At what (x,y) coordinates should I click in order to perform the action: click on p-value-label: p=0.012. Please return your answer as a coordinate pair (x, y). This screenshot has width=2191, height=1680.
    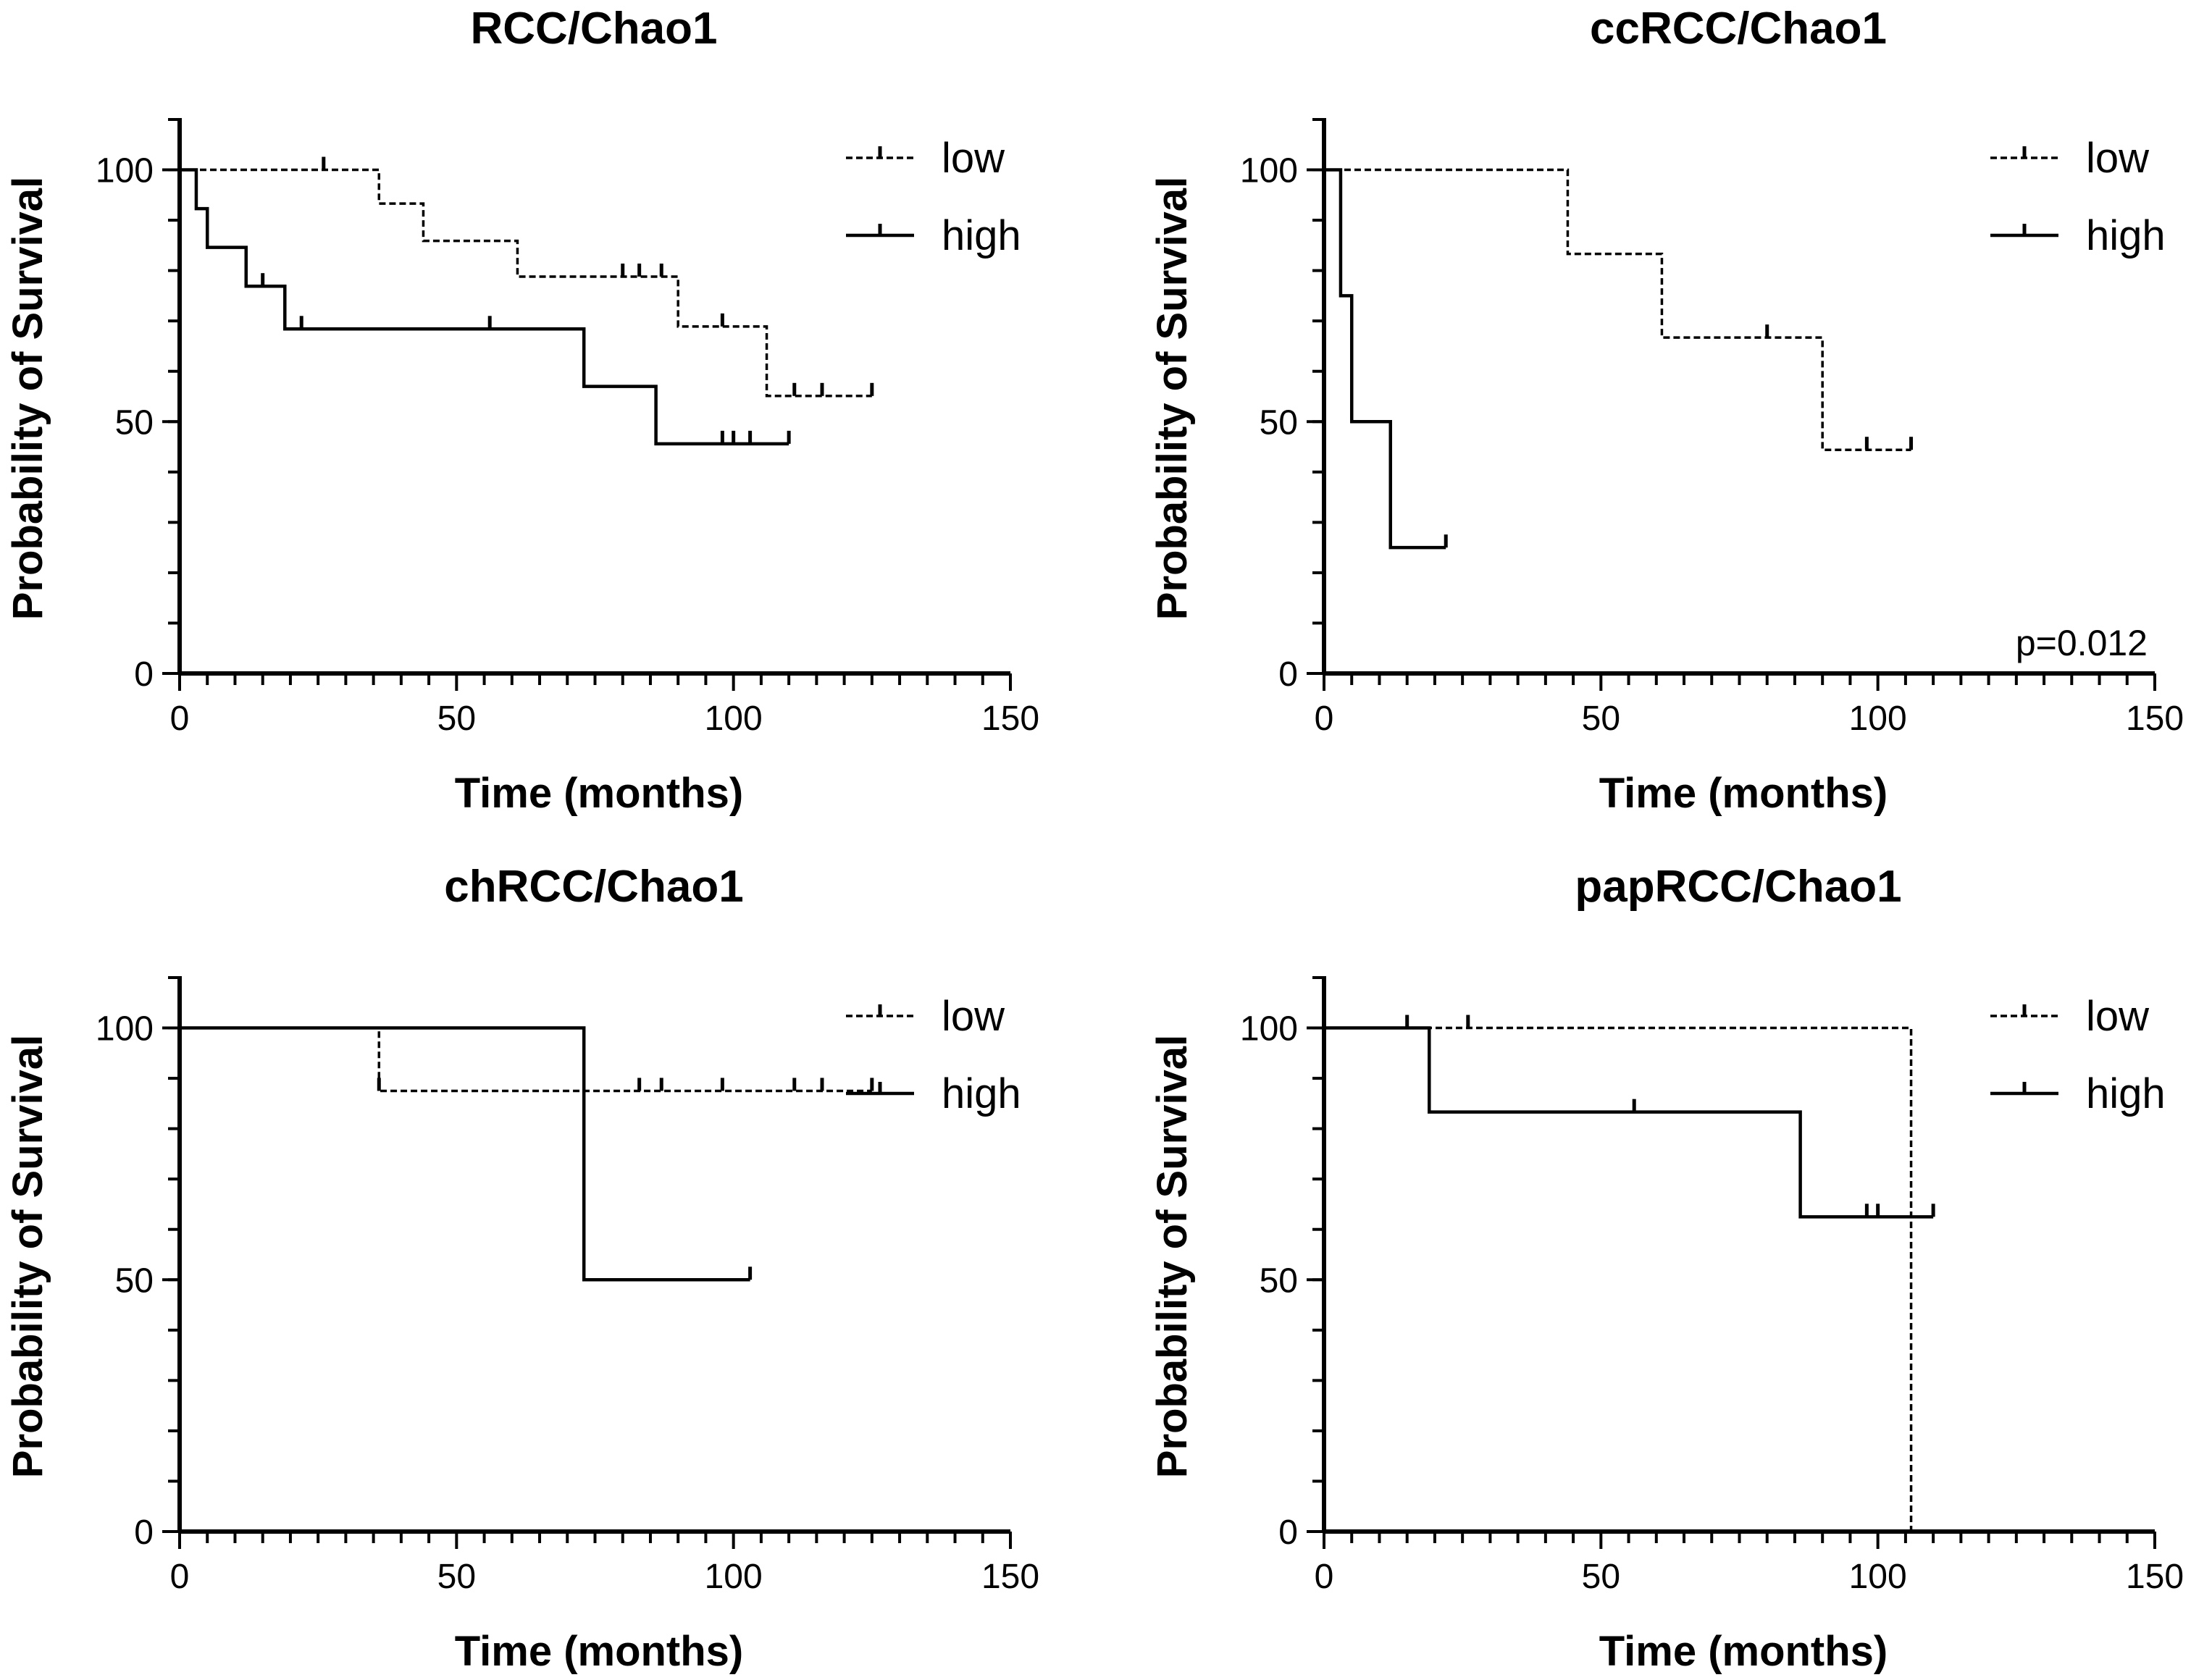
    Looking at the image, I should click on (2082, 643).